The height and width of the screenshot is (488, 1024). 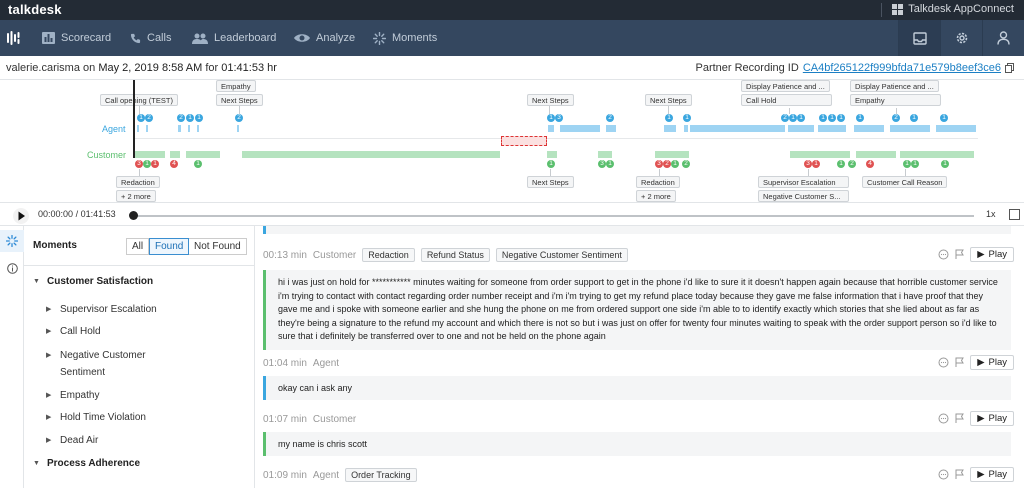 I want to click on appconnect-link: Talkdesk AppConnect, so click(x=953, y=9).